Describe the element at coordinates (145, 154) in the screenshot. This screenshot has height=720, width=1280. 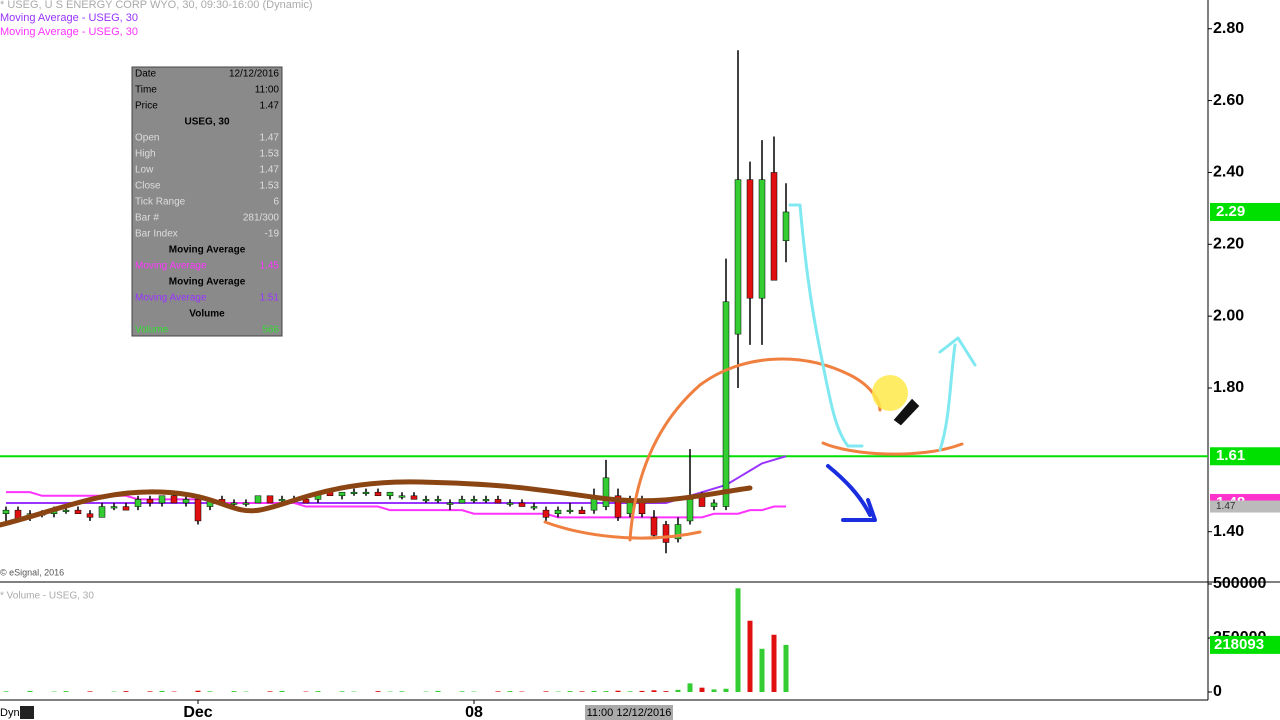
I see `panel-label: High` at that location.